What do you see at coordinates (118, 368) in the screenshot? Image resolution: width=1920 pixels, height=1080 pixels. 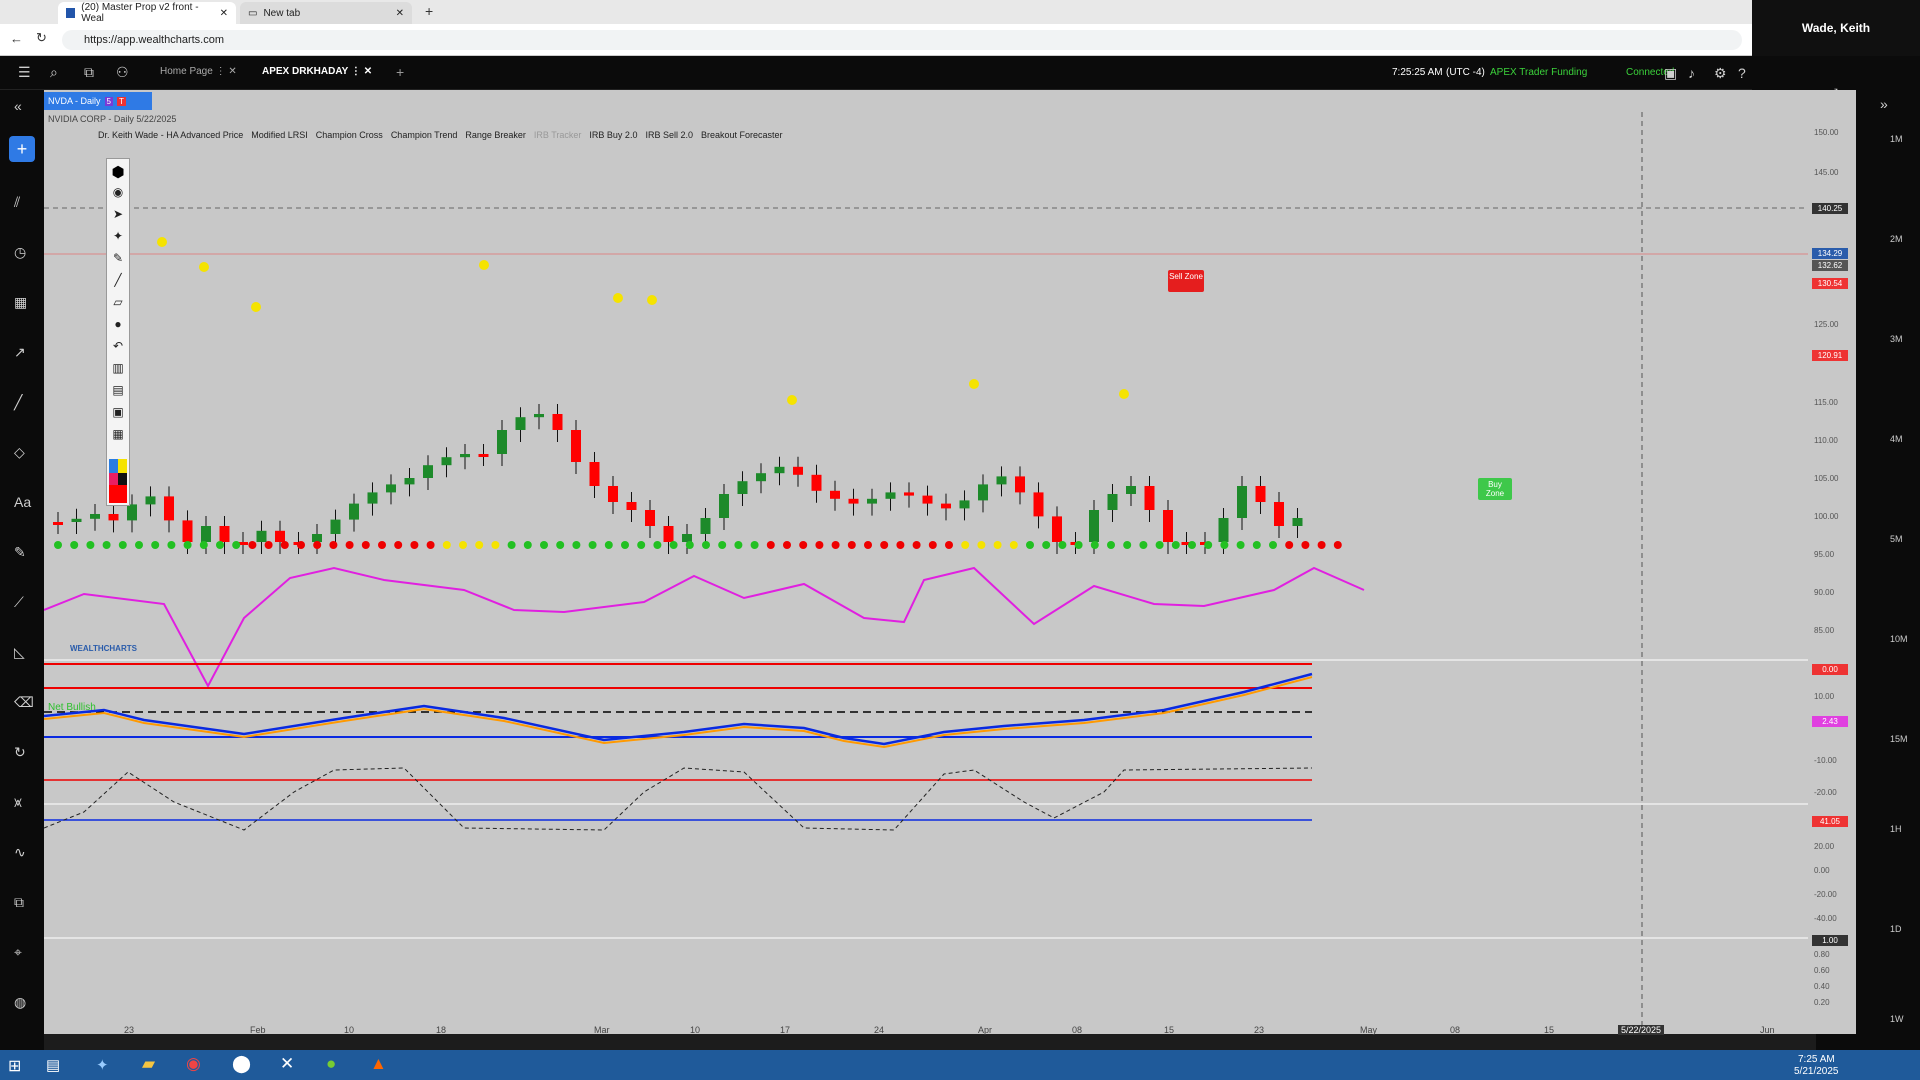 I see `trash-icon: ▥` at bounding box center [118, 368].